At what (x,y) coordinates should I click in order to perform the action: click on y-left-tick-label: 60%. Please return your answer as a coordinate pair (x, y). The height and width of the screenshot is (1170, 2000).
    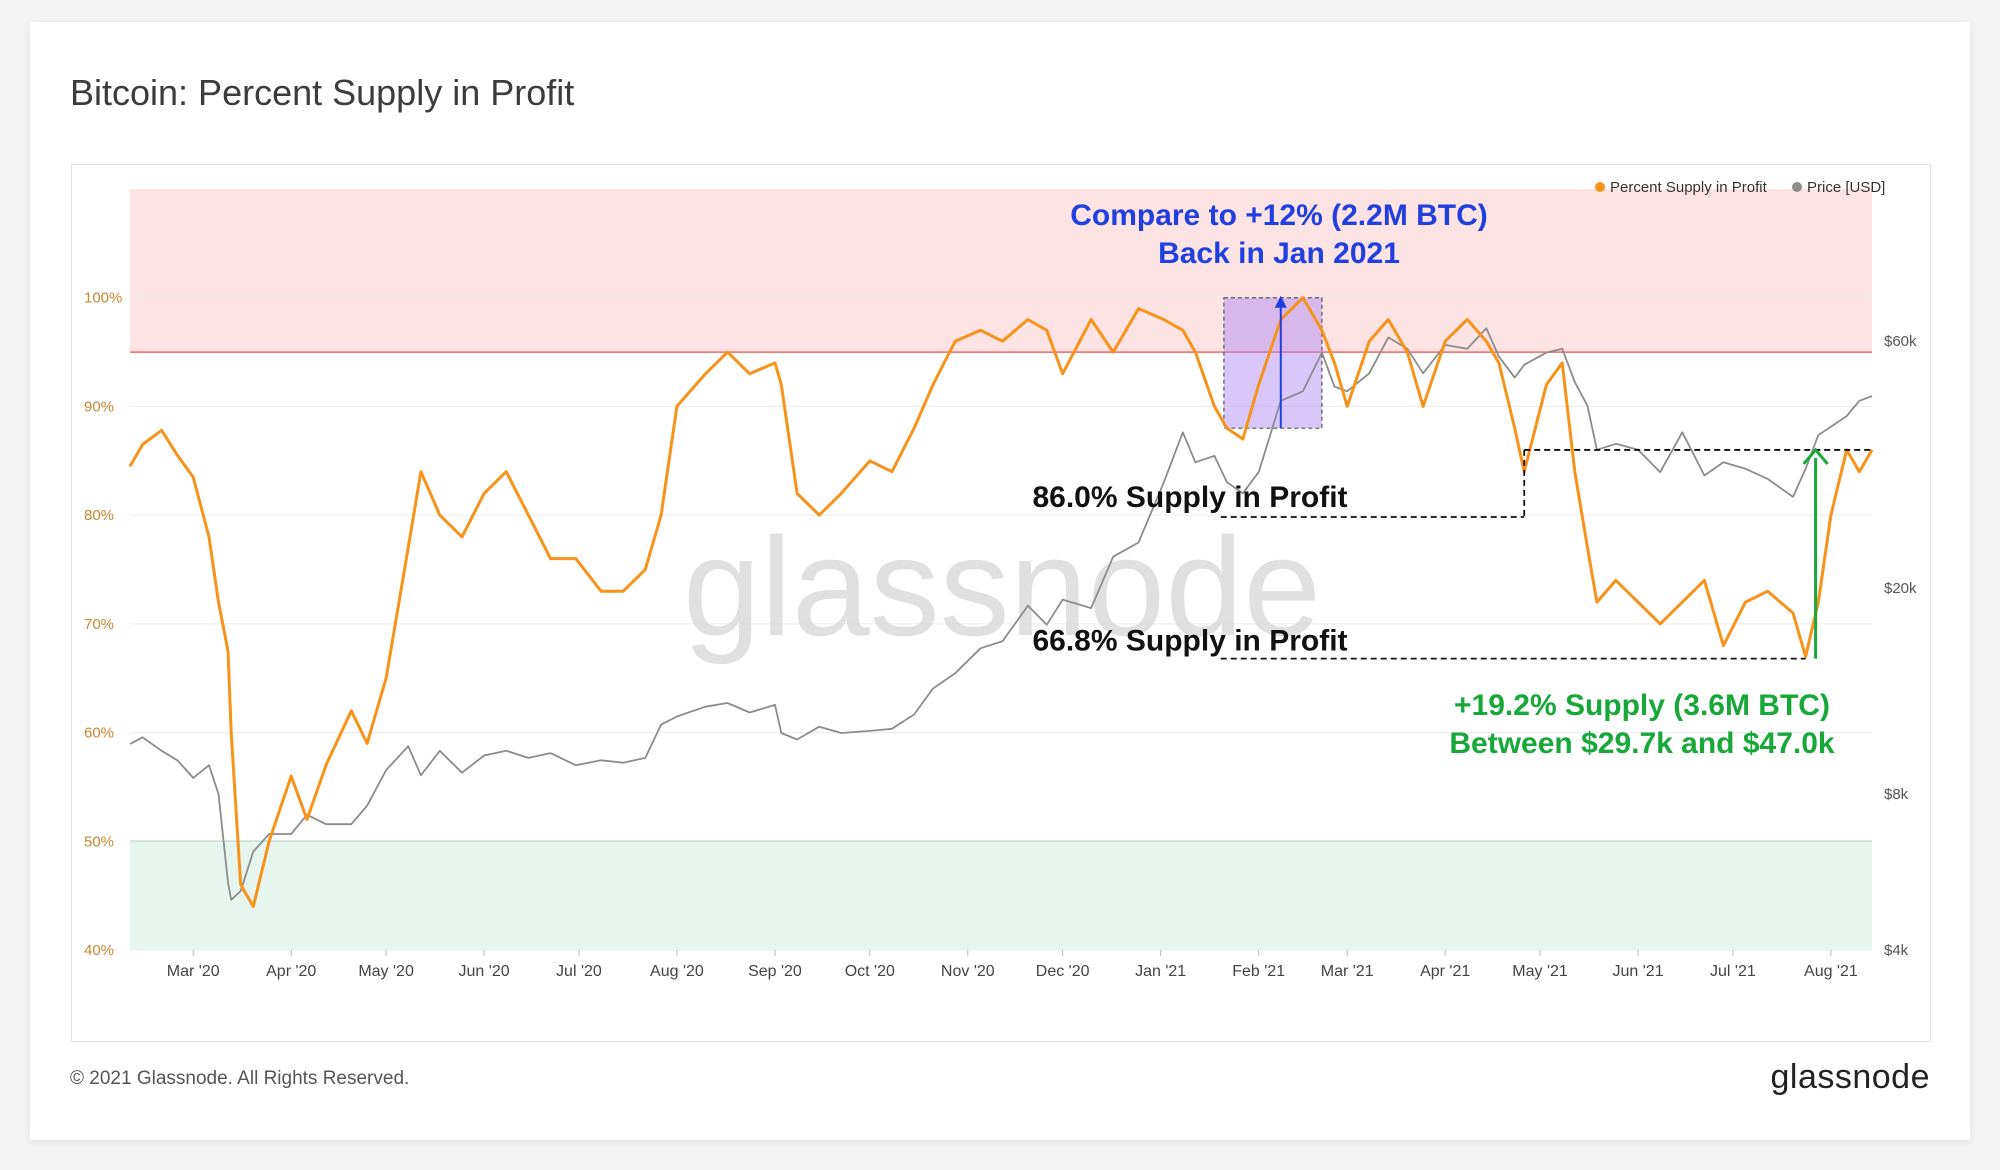
    Looking at the image, I should click on (99, 733).